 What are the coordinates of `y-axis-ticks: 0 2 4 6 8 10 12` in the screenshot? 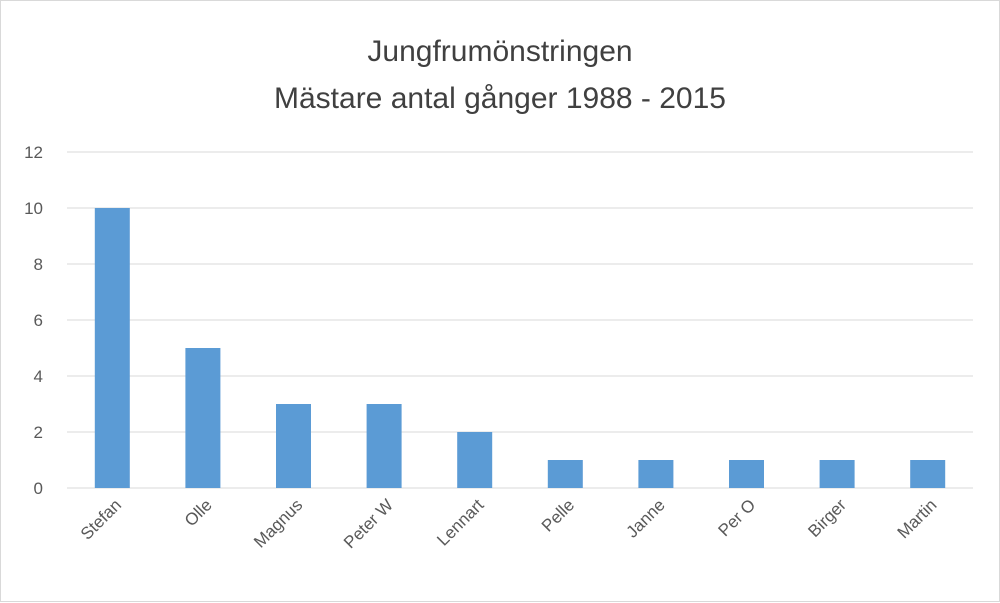 It's located at (33, 320).